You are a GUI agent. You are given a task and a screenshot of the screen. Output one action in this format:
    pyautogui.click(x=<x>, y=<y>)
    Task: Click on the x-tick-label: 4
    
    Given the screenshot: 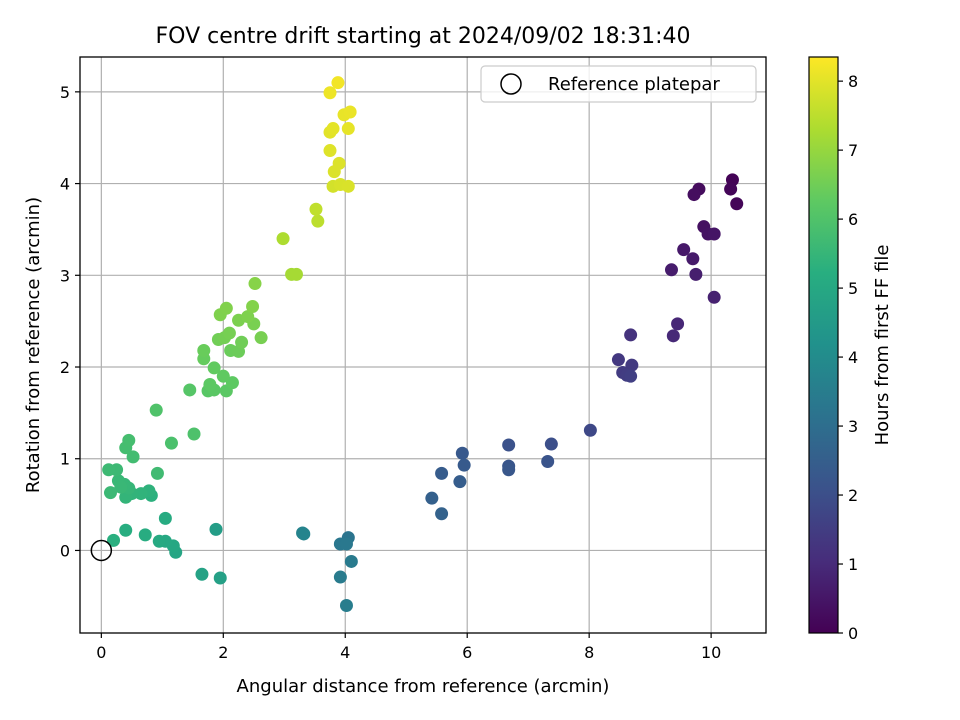 What is the action you would take?
    pyautogui.click(x=345, y=652)
    